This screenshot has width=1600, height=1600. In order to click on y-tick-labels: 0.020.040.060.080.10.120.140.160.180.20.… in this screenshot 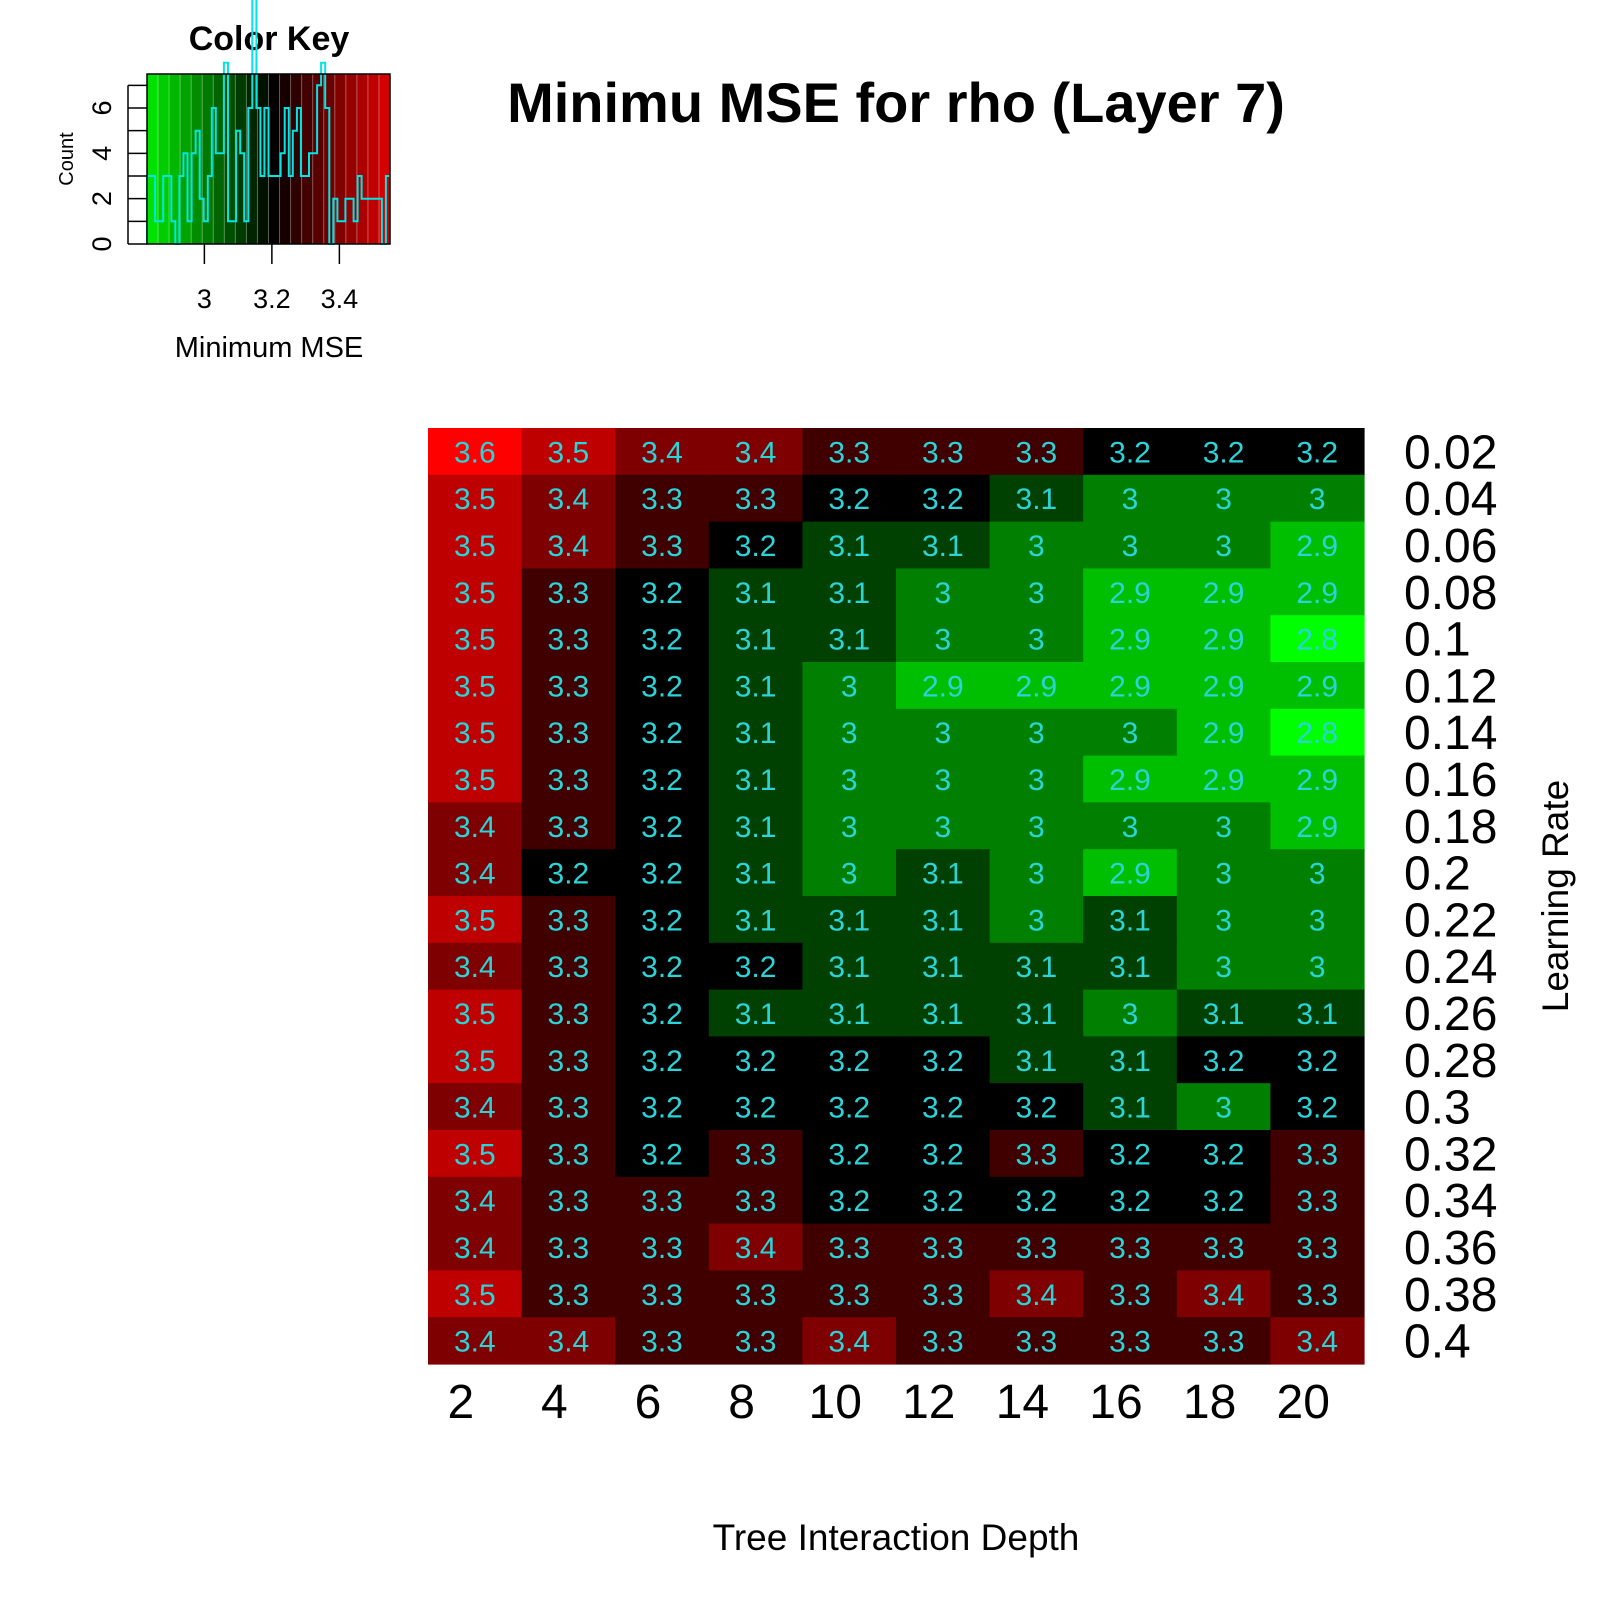, I will do `click(1450, 897)`.